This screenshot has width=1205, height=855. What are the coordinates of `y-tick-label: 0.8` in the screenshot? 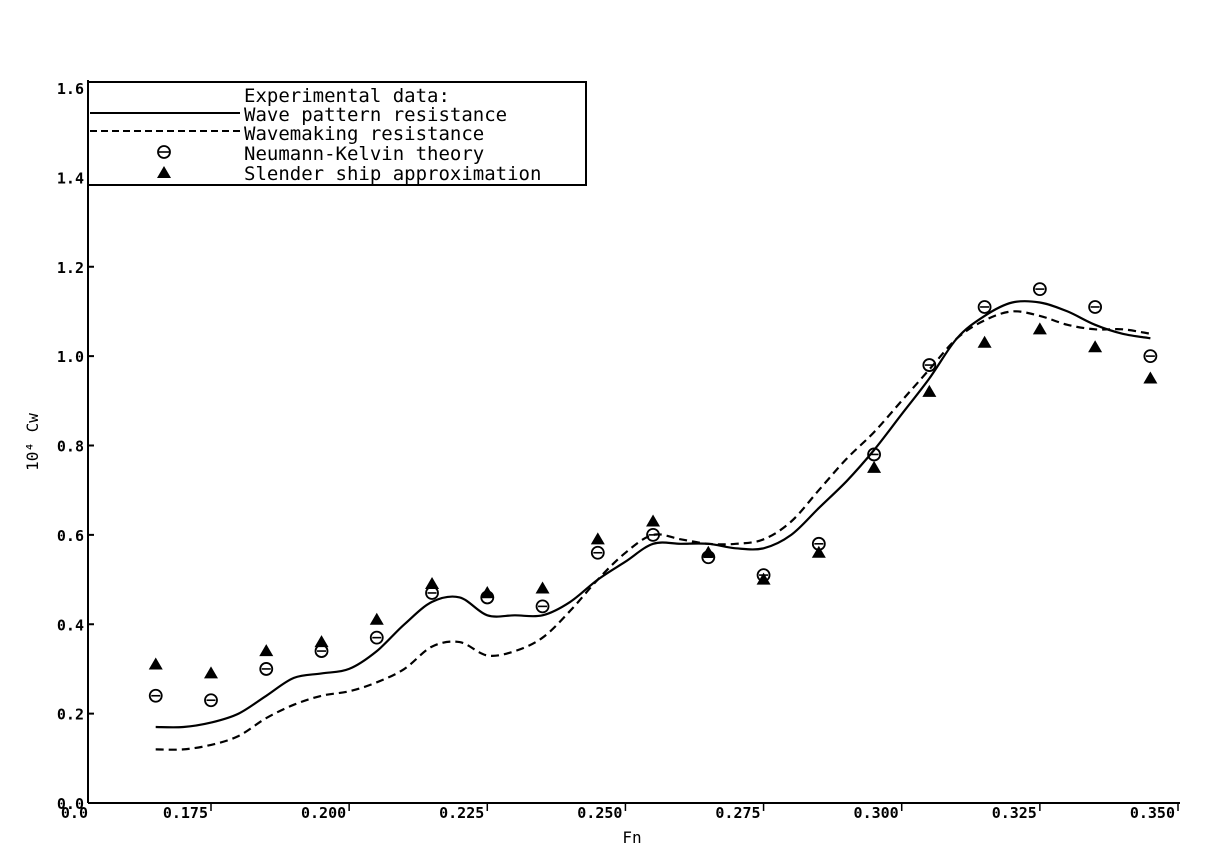 It's located at (70, 447).